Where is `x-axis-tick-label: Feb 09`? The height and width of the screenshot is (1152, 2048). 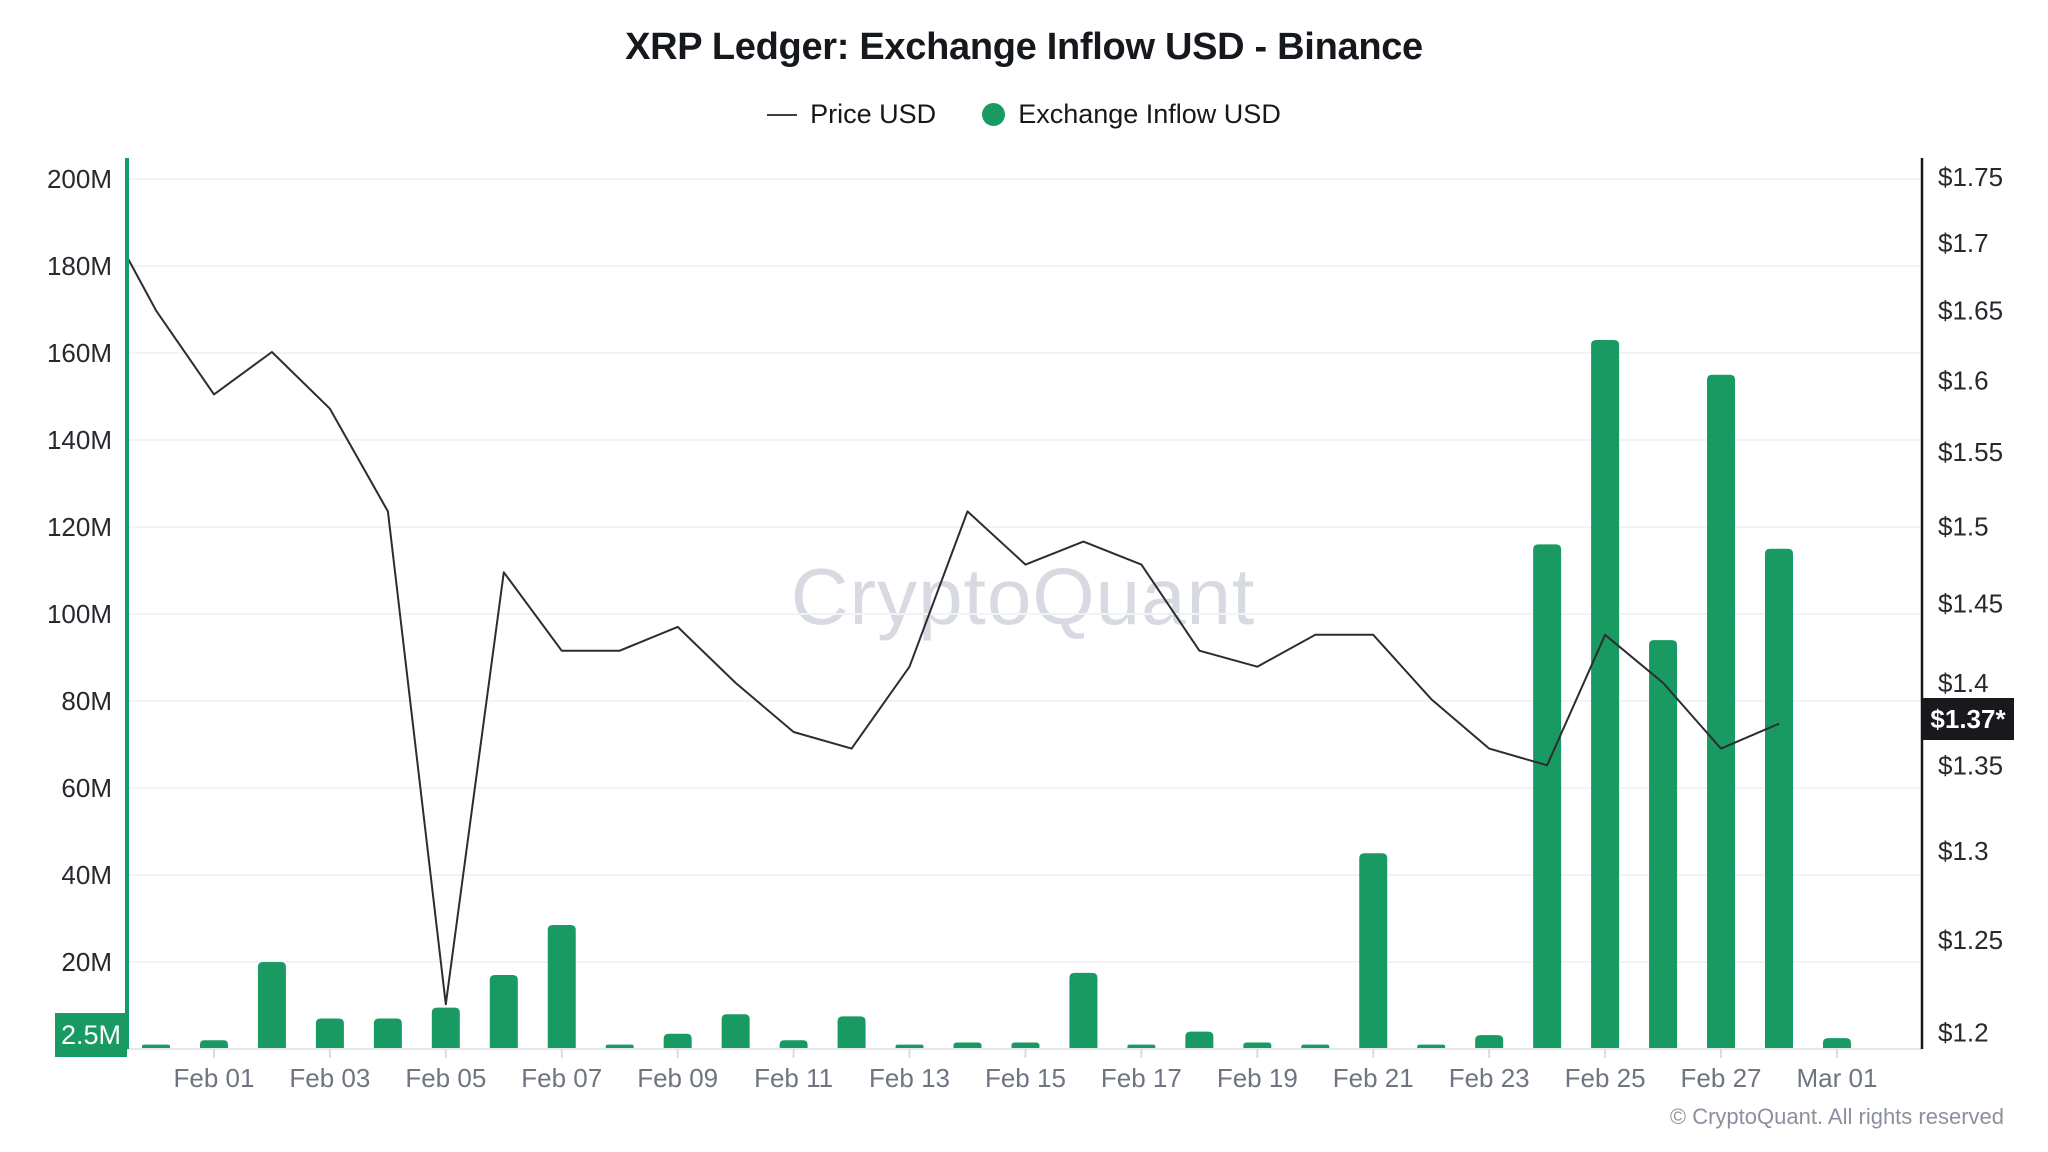
x-axis-tick-label: Feb 09 is located at coordinates (677, 1078).